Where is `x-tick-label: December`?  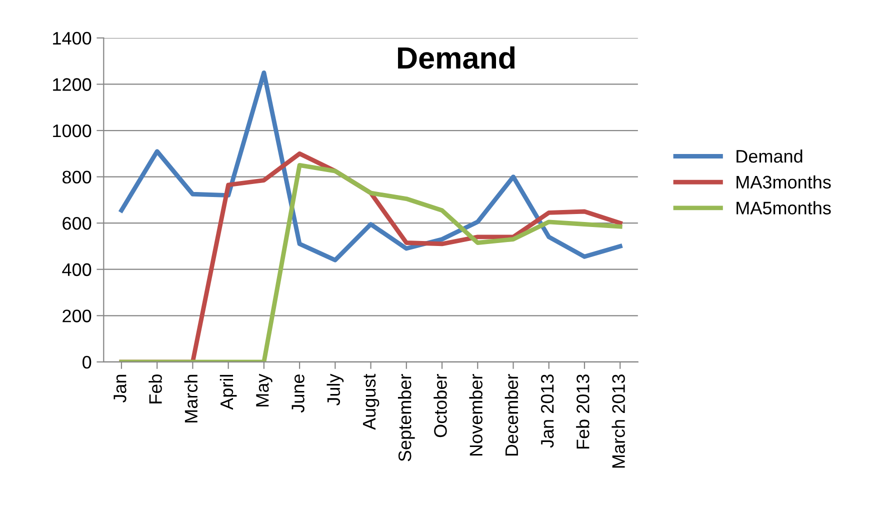 x-tick-label: December is located at coordinates (511, 415).